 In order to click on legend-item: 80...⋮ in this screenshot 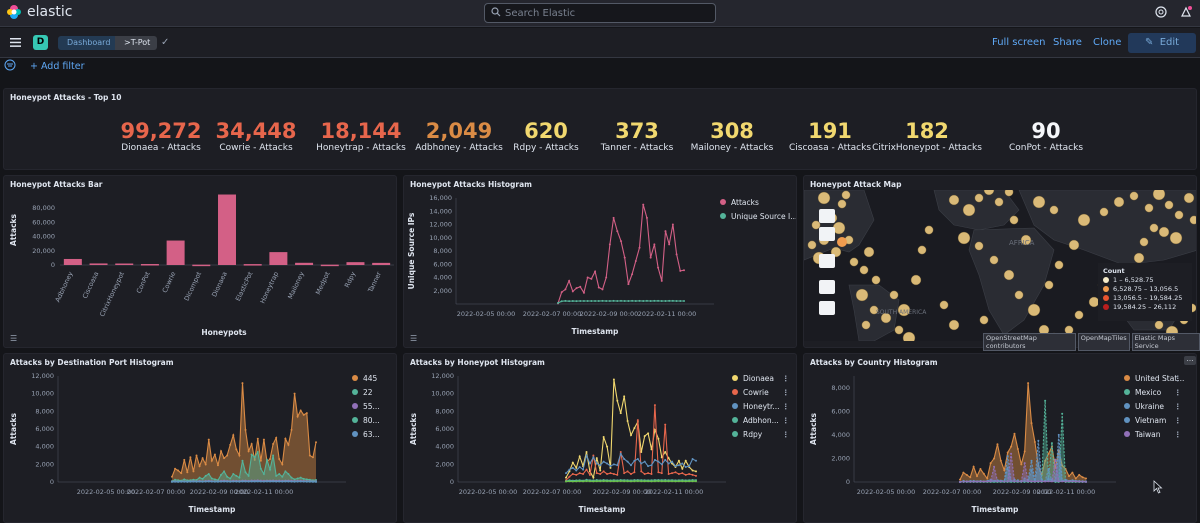, I will do `click(374, 420)`.